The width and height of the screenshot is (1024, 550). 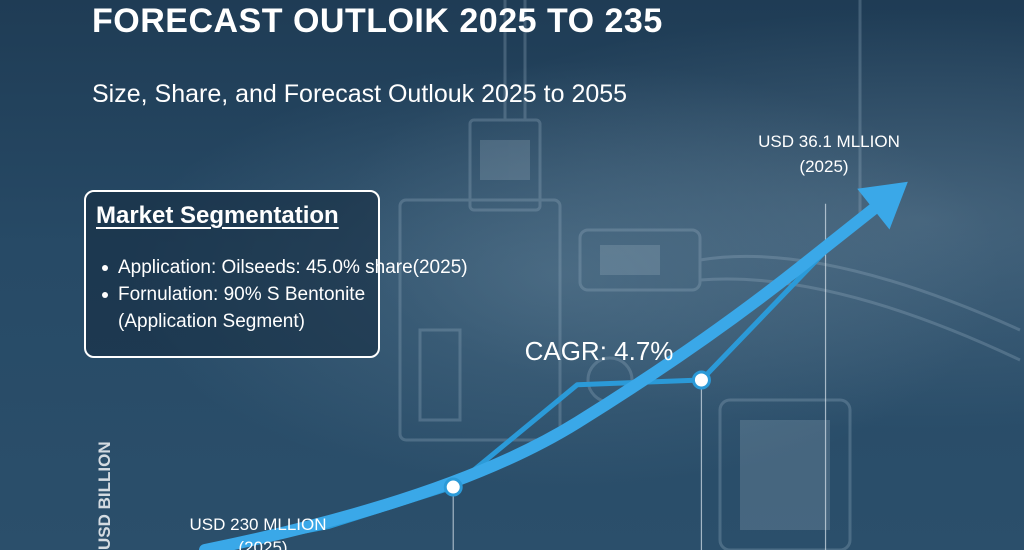 I want to click on annotation-end-year: (2025), so click(x=823, y=166).